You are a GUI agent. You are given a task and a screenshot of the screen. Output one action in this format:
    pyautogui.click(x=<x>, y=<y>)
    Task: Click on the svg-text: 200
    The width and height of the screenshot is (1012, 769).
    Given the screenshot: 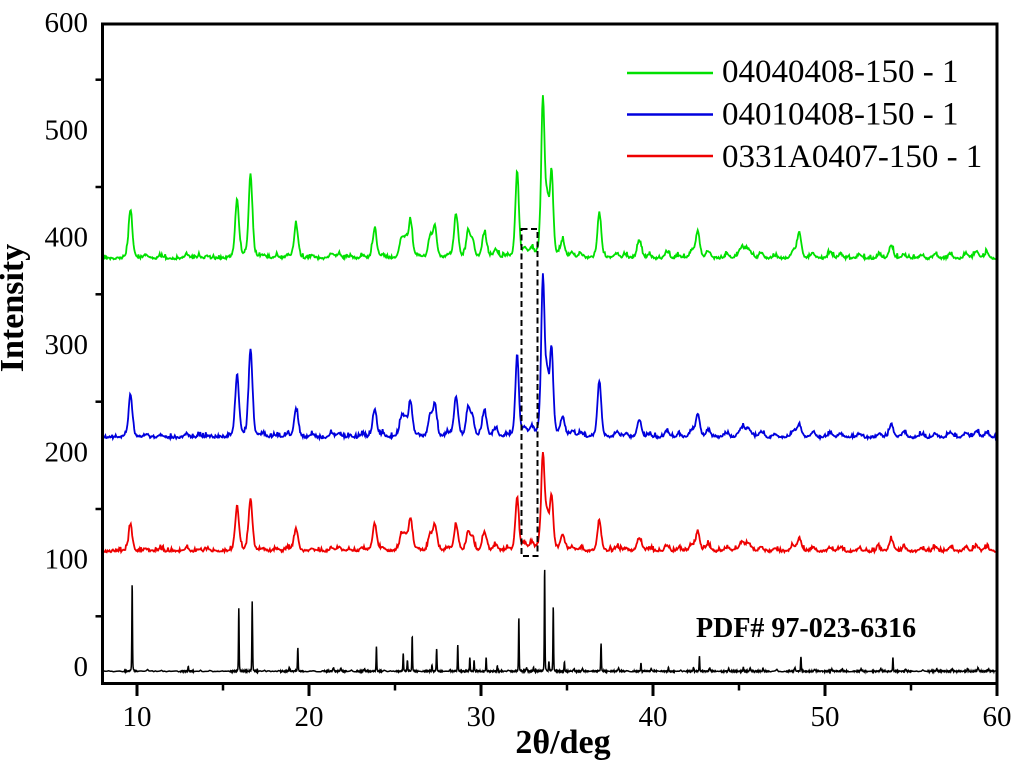 What is the action you would take?
    pyautogui.click(x=67, y=452)
    